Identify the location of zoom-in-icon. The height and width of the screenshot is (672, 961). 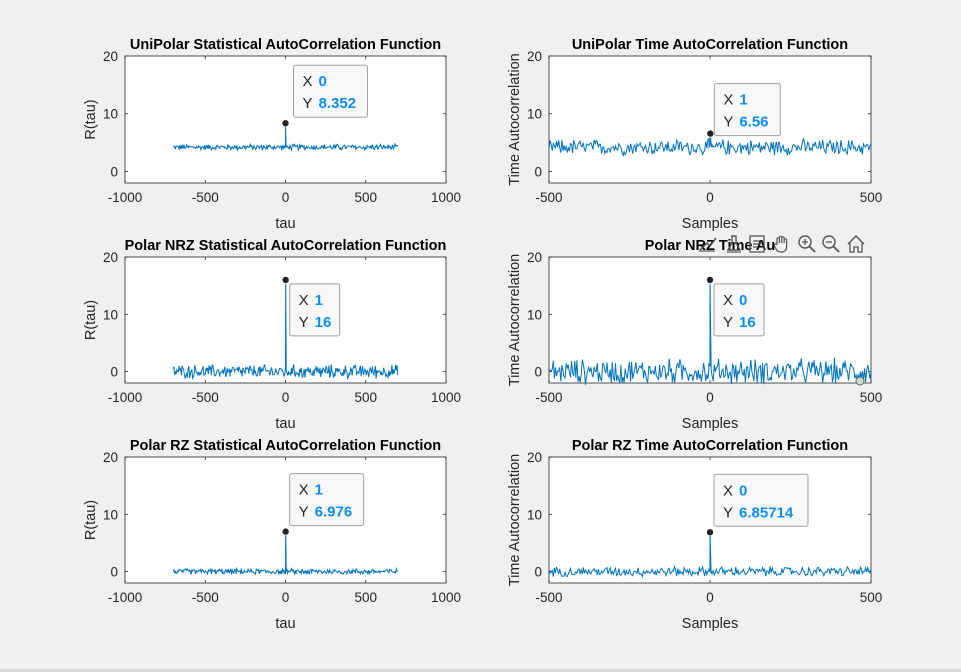
(807, 244).